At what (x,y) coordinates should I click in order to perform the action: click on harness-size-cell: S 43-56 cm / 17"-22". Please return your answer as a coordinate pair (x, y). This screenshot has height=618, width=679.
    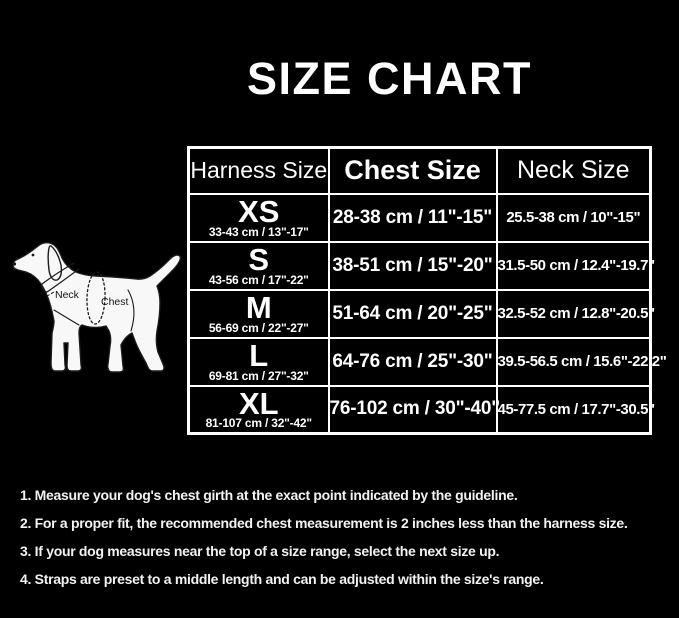
    Looking at the image, I should click on (258, 265).